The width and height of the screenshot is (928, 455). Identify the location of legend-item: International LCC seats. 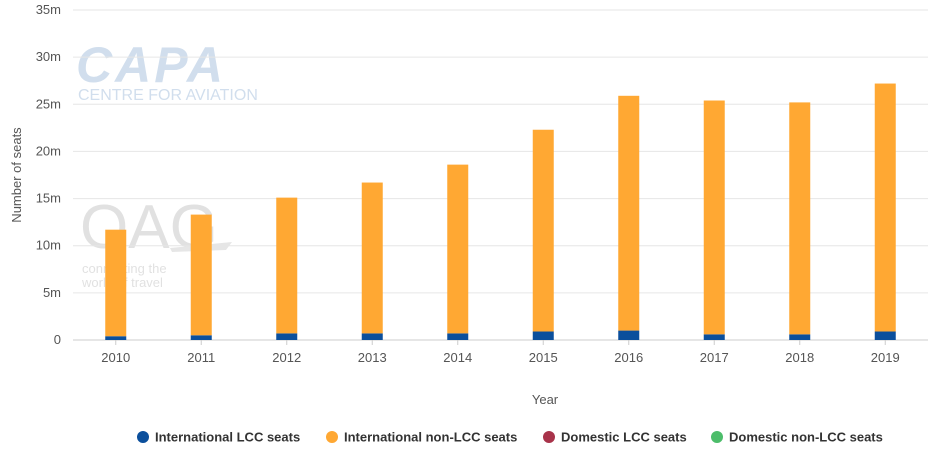
(218, 437).